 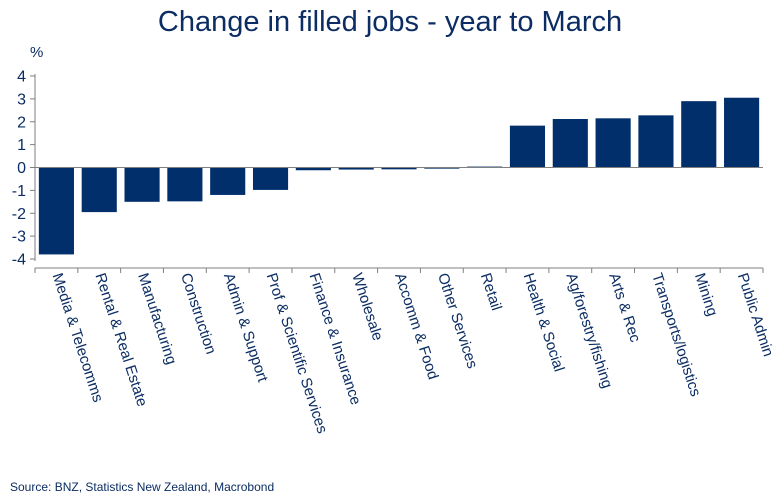 What do you see at coordinates (19, 237) in the screenshot?
I see `y-tick-label: -3` at bounding box center [19, 237].